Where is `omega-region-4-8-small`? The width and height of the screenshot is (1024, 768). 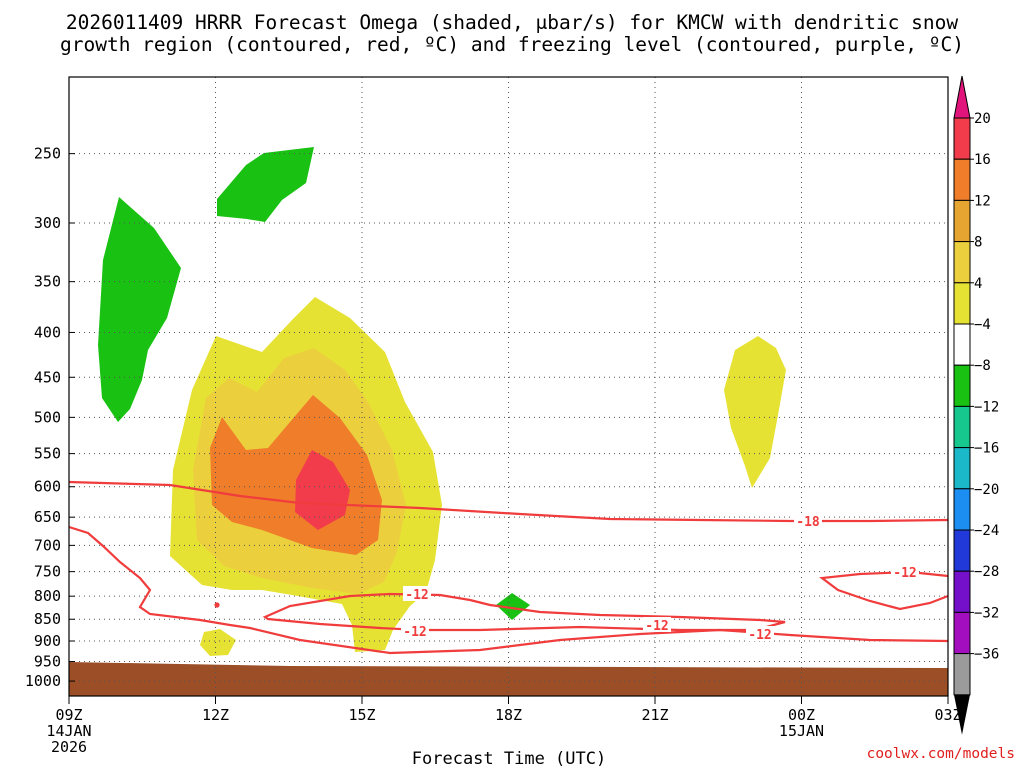 omega-region-4-8-small is located at coordinates (218, 642).